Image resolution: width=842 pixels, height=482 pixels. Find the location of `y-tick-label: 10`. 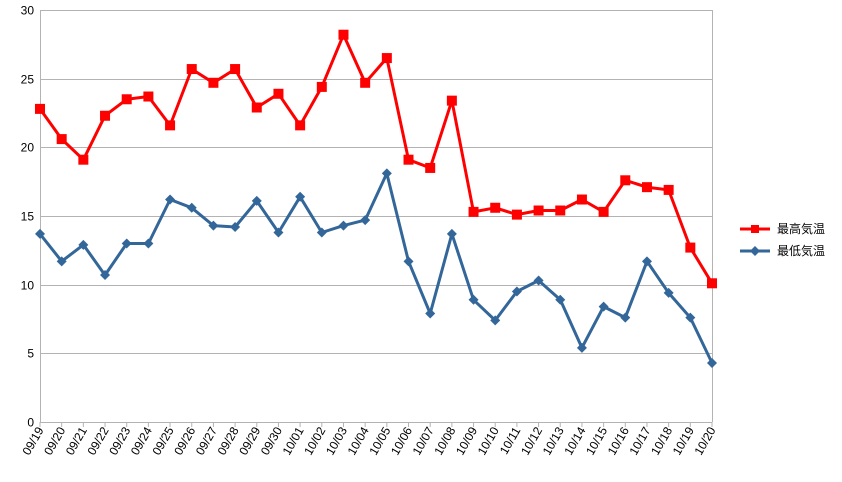

y-tick-label: 10 is located at coordinates (28, 286).